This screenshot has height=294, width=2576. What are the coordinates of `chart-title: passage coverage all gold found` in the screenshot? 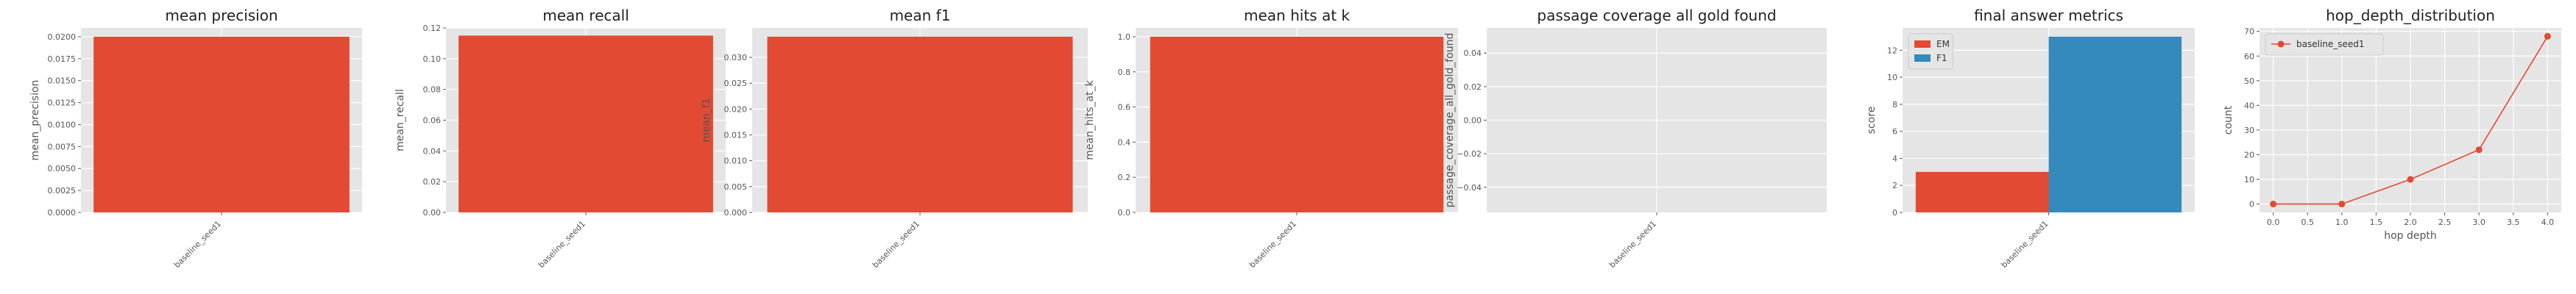 It's located at (1656, 15).